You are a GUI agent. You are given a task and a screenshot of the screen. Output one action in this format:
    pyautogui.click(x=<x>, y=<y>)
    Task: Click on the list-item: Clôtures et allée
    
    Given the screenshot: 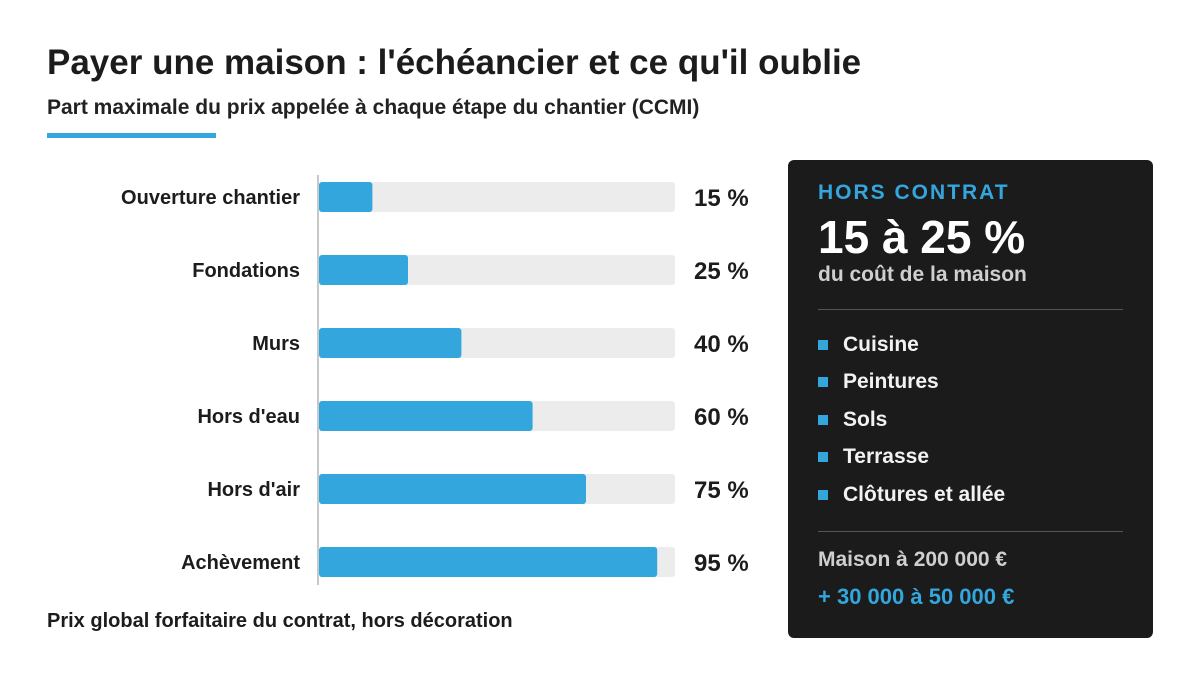 What is the action you would take?
    pyautogui.click(x=970, y=495)
    